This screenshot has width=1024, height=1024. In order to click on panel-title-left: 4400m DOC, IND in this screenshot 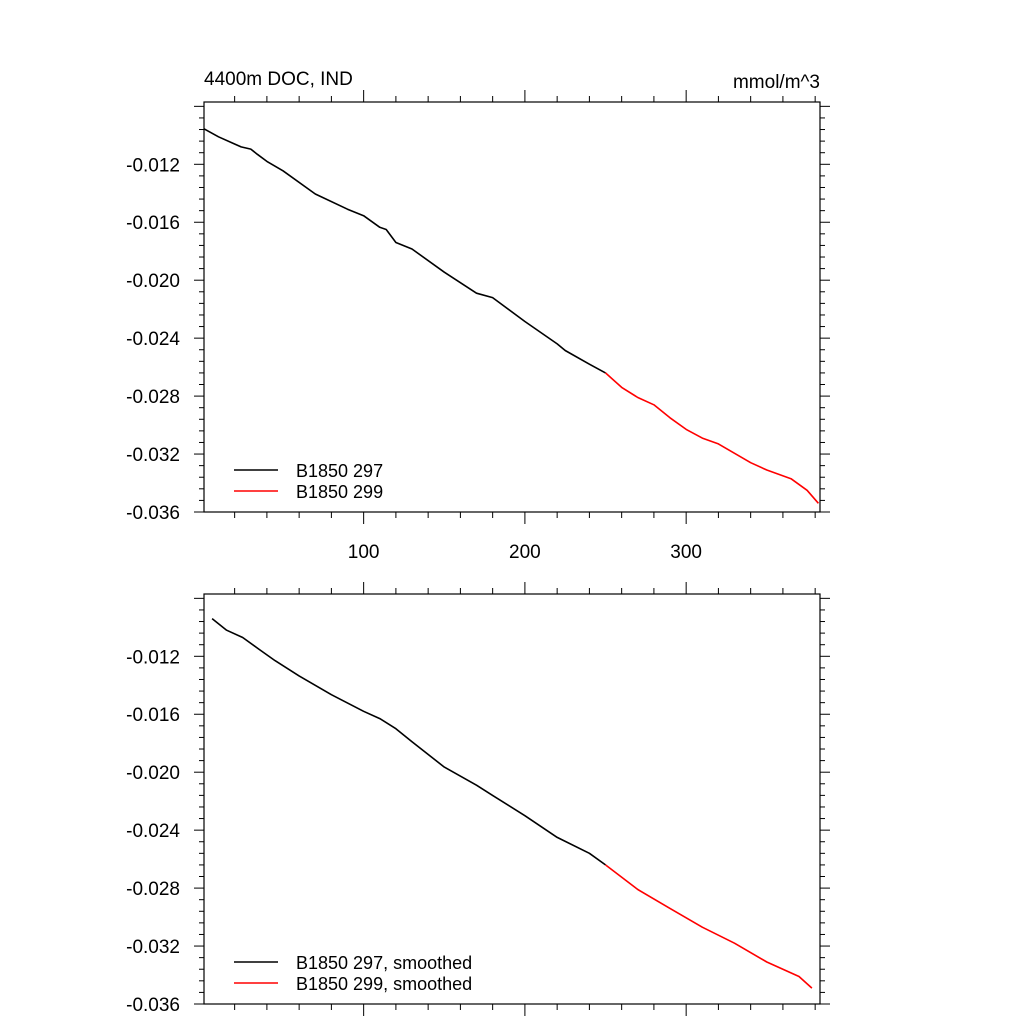, I will do `click(278, 79)`.